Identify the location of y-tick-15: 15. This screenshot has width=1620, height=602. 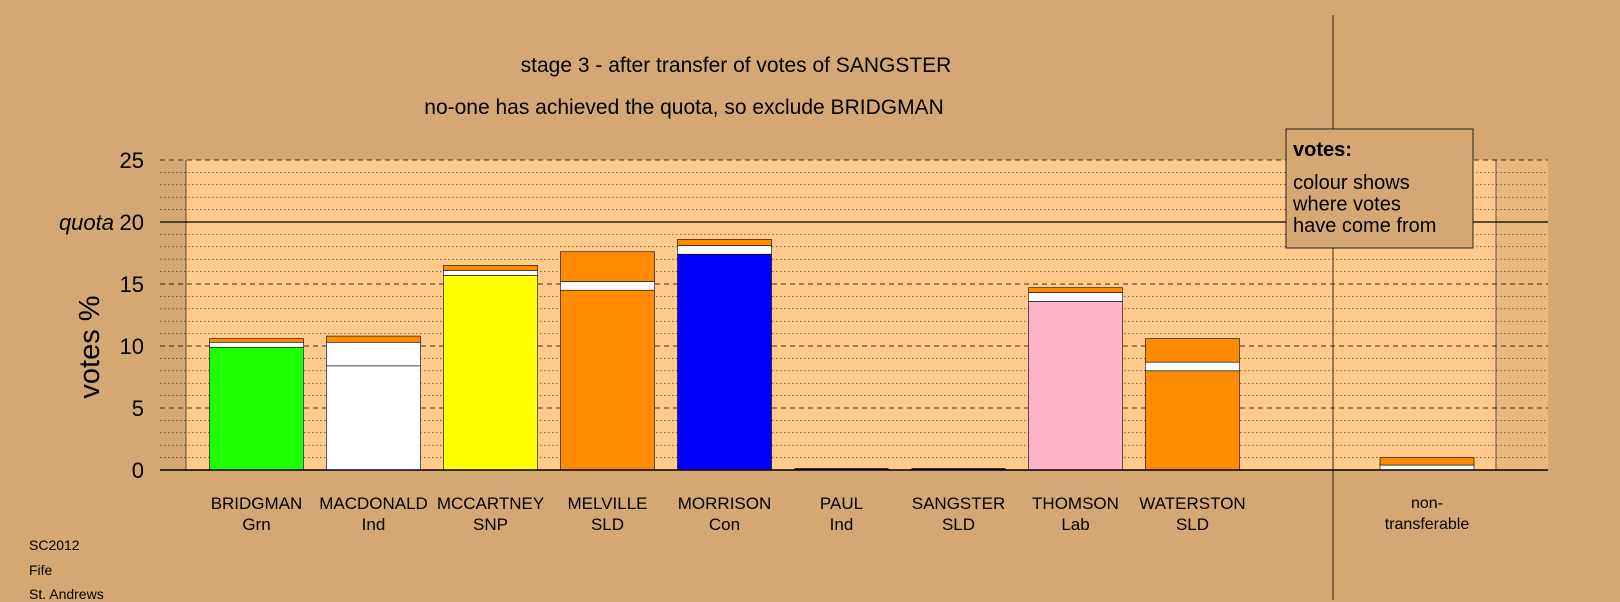
(132, 284).